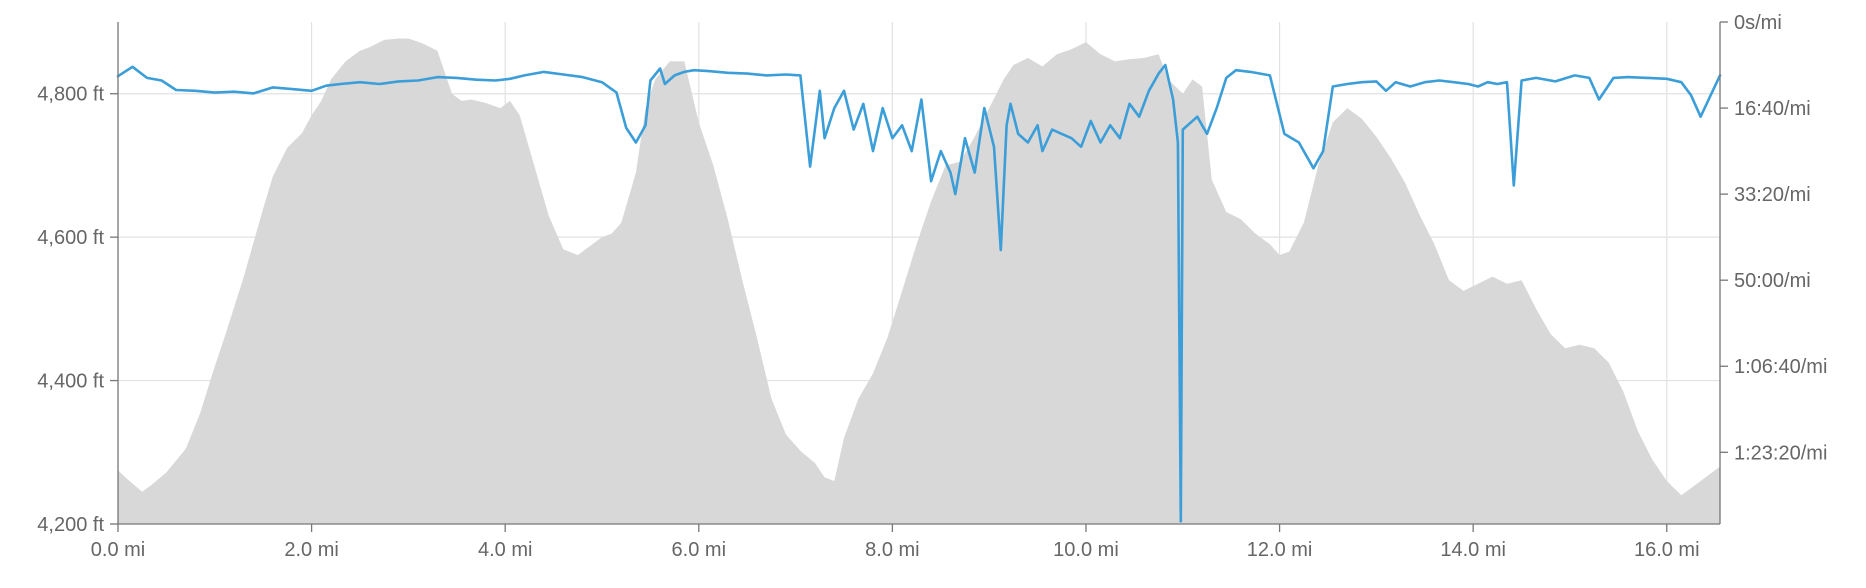 This screenshot has height=588, width=1866. What do you see at coordinates (699, 550) in the screenshot?
I see `x-tick-label-3: 6.0 mi` at bounding box center [699, 550].